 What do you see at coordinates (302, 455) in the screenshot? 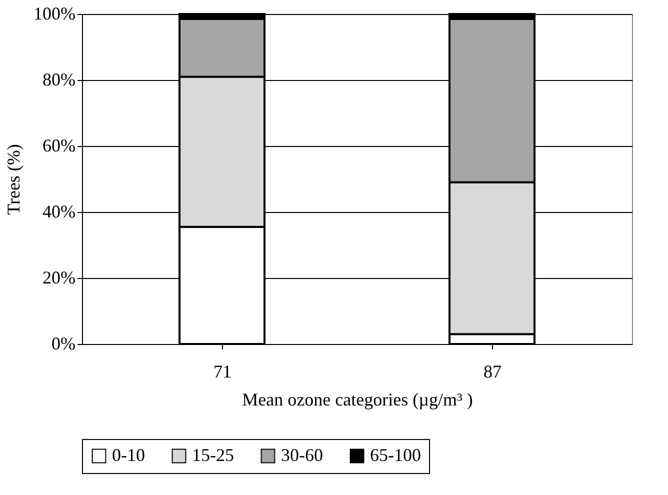
I see `legend-label: 30-60` at bounding box center [302, 455].